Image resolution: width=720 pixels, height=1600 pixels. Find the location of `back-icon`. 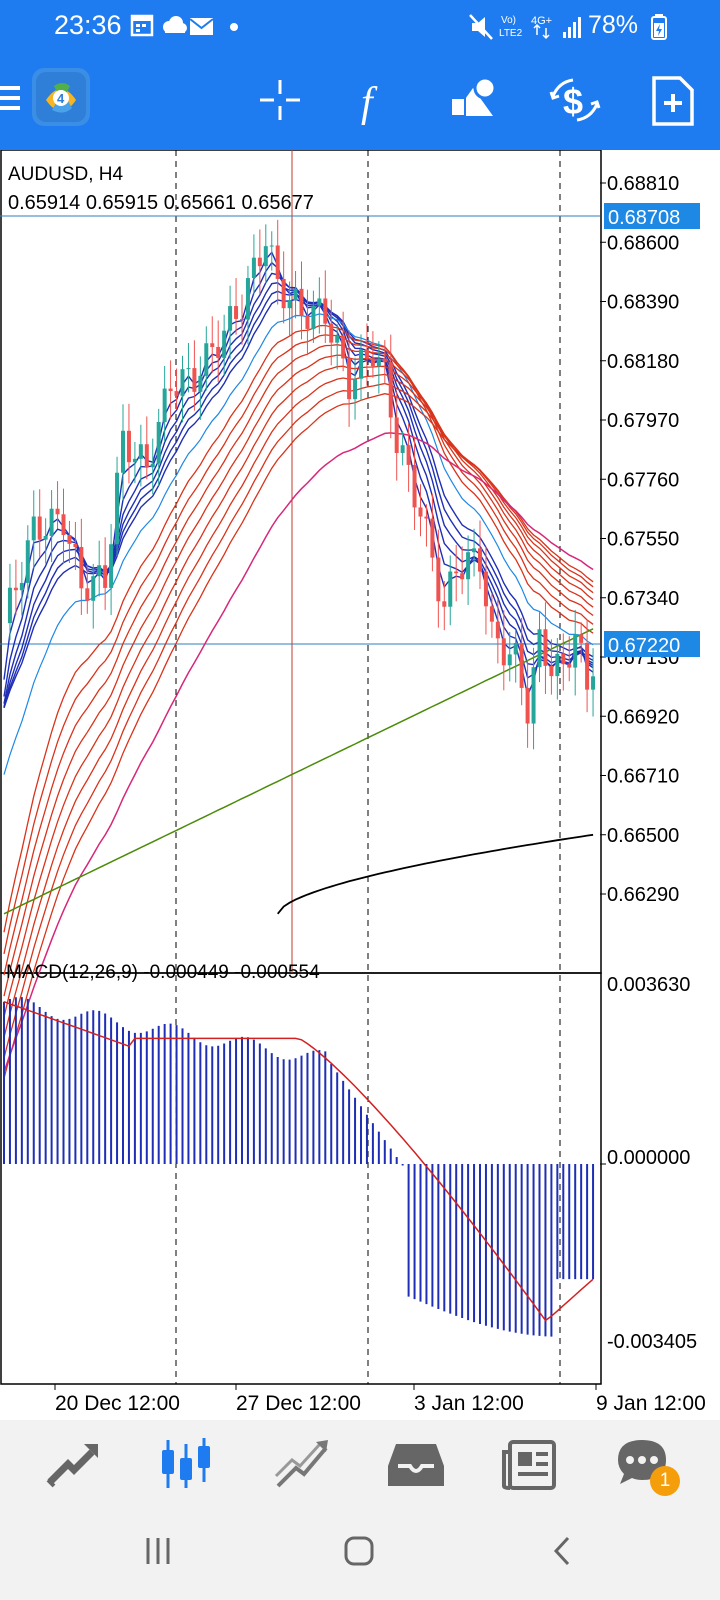

back-icon is located at coordinates (564, 1552).